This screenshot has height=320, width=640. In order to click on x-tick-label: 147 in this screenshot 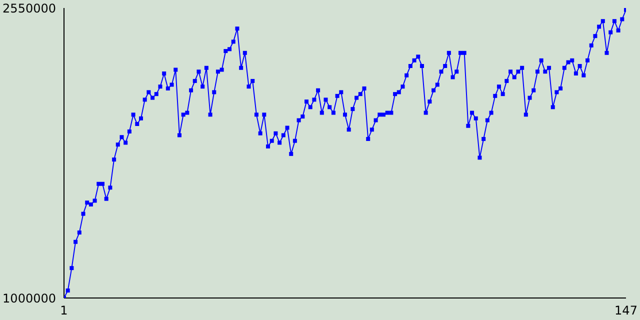, I will do `click(626, 311)`.